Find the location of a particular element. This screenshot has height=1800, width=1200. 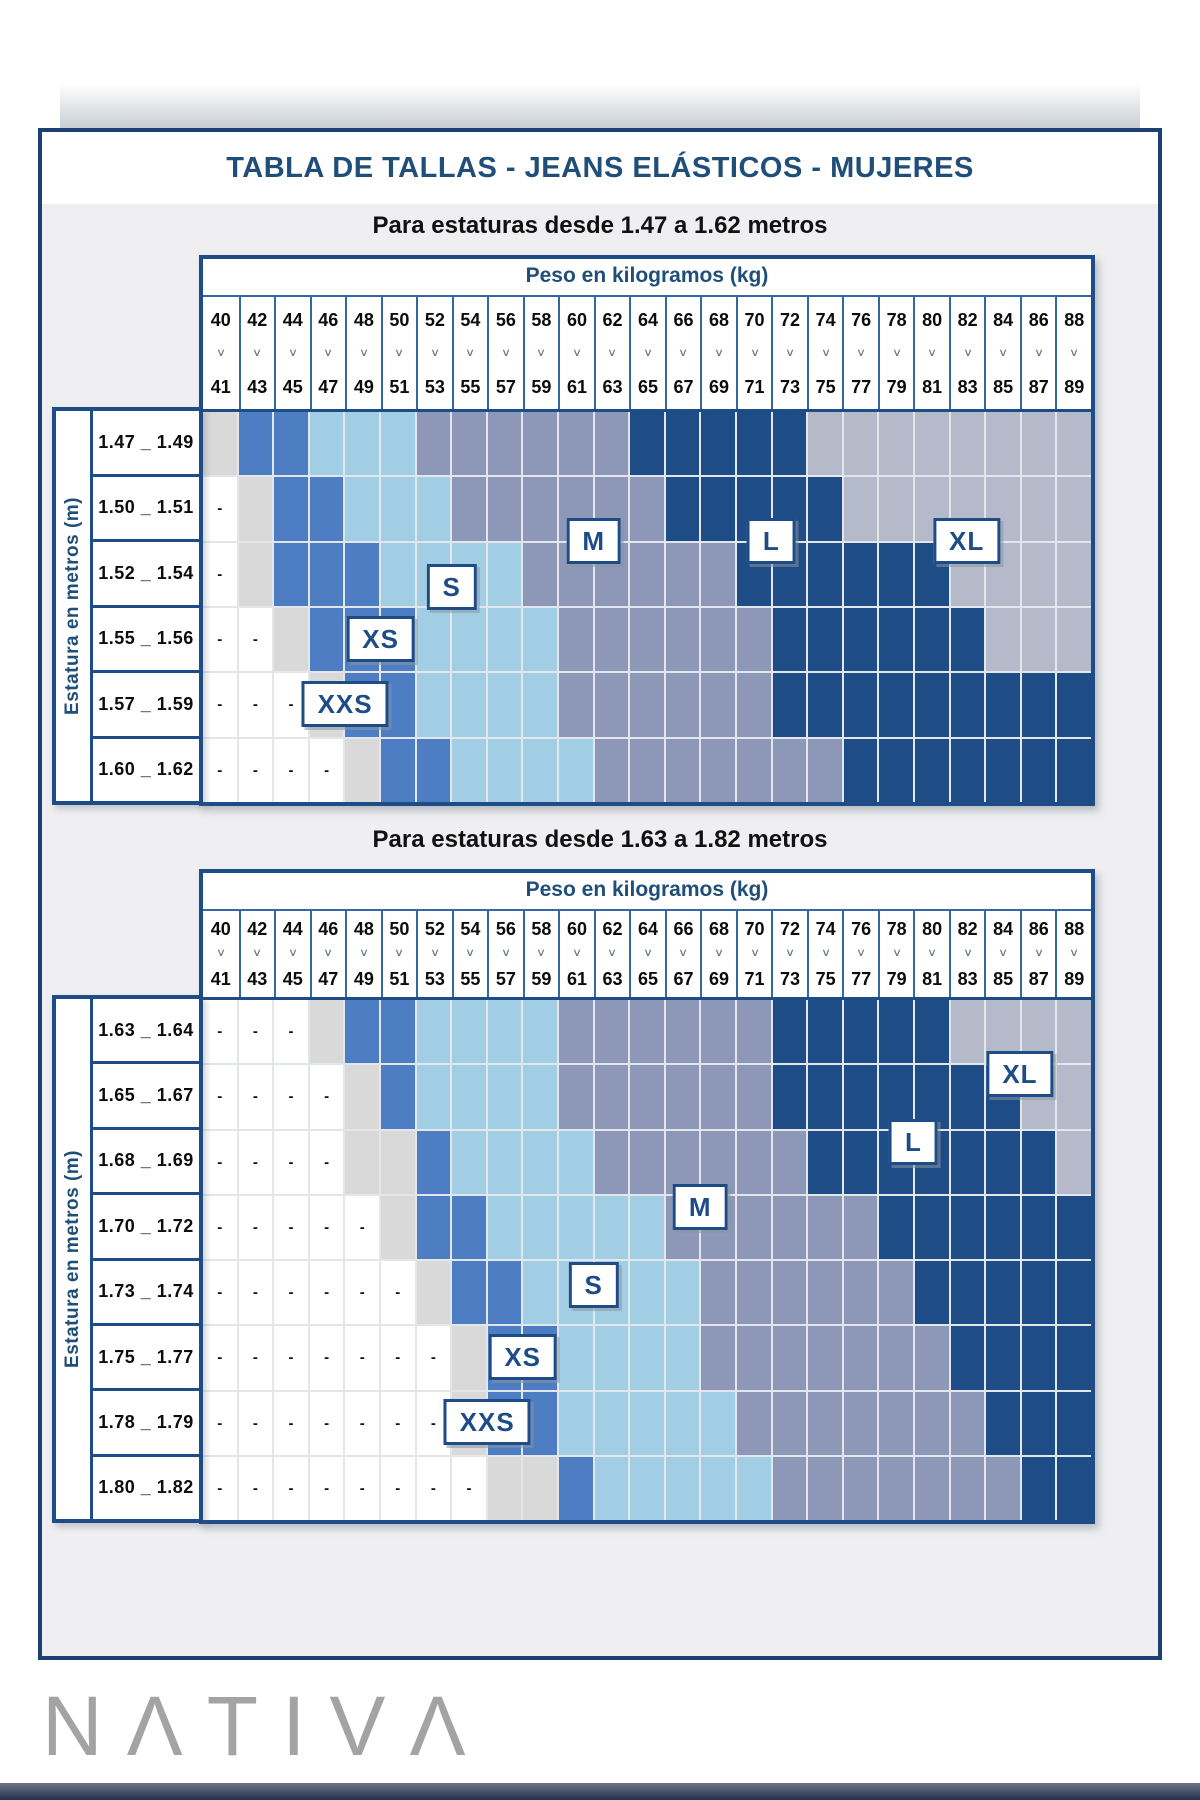

weight-from-value: 66 is located at coordinates (683, 319).